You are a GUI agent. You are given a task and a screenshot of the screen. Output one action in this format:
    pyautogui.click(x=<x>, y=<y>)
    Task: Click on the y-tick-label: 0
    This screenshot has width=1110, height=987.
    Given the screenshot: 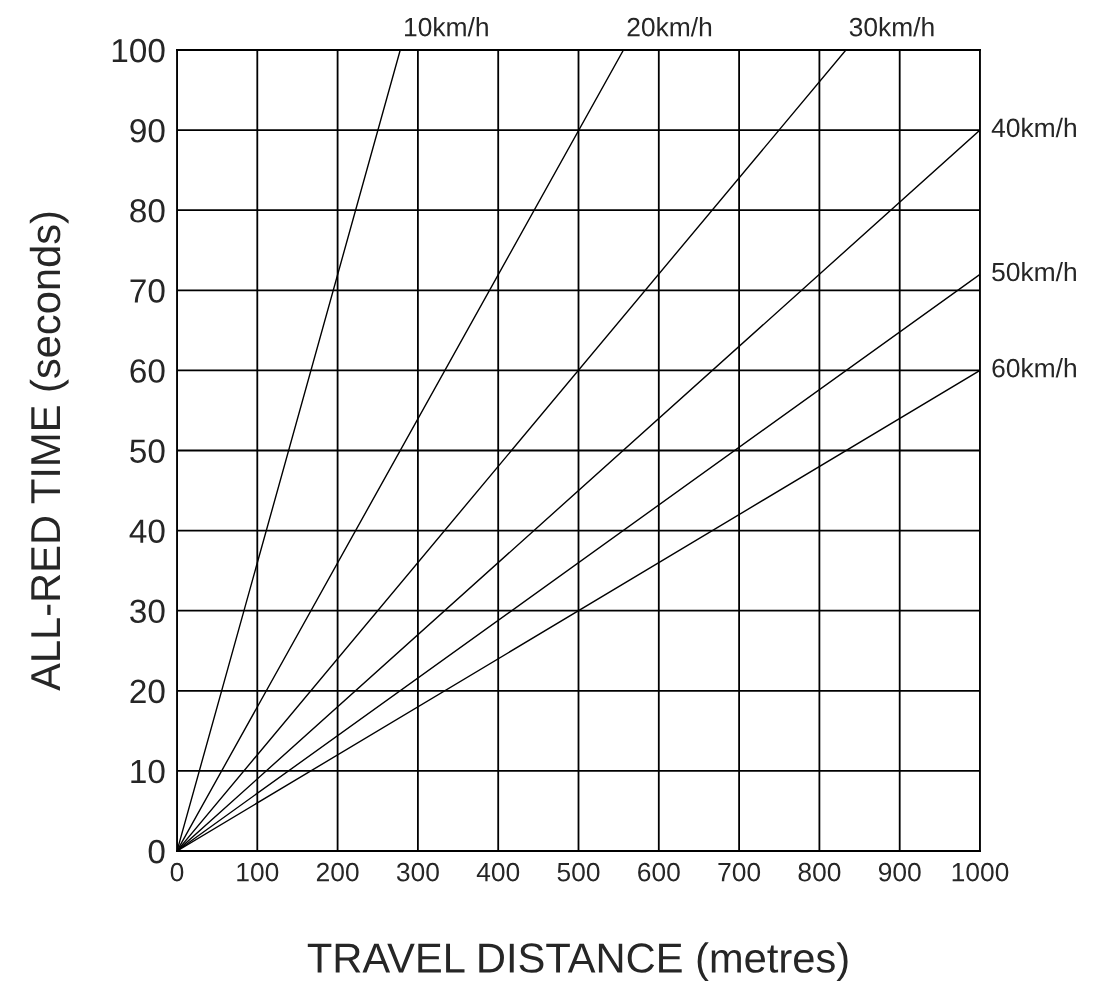 What is the action you would take?
    pyautogui.click(x=156, y=851)
    